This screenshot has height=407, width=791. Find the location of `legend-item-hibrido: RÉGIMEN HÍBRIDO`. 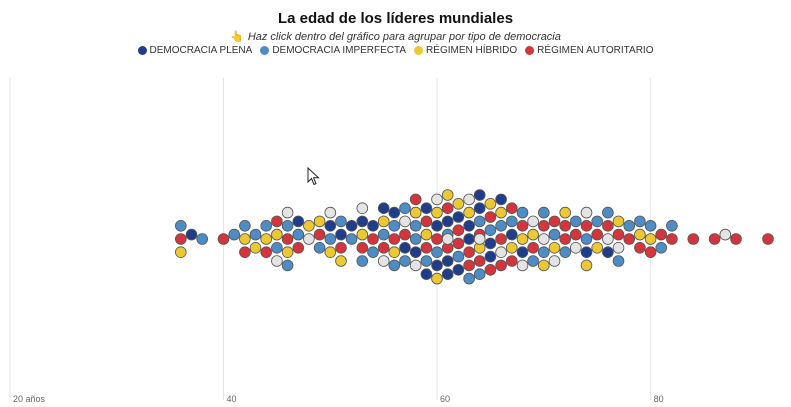

legend-item-hibrido: RÉGIMEN HÍBRIDO is located at coordinates (465, 50).